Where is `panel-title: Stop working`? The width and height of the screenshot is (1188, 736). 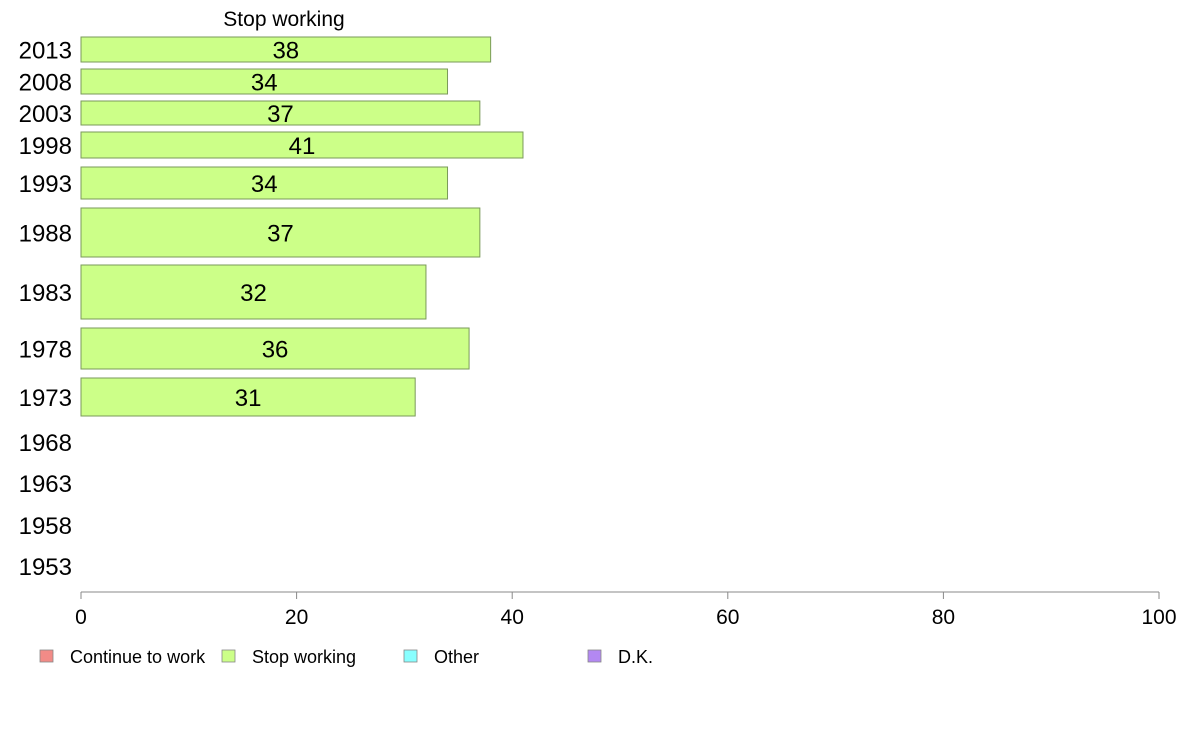 panel-title: Stop working is located at coordinates (283, 19).